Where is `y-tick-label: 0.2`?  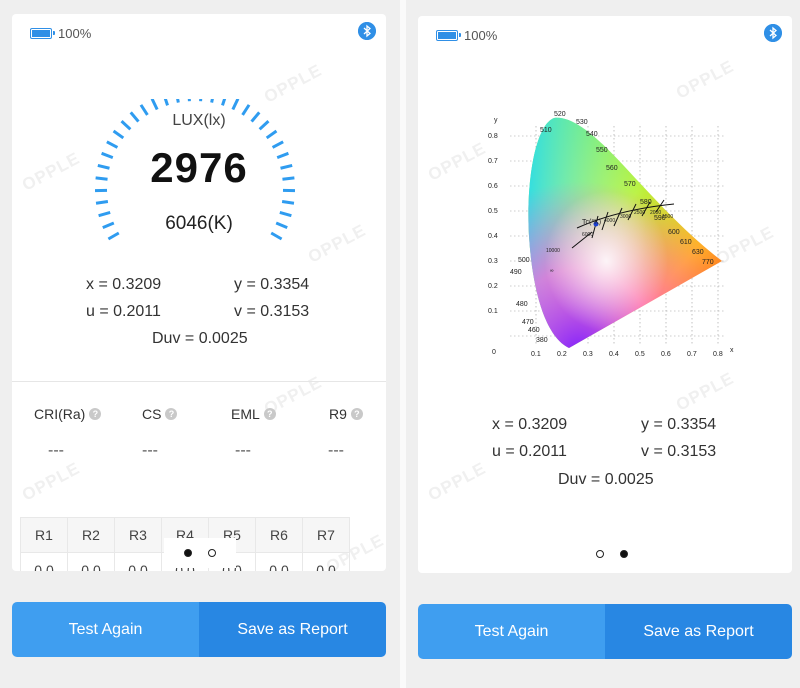
y-tick-label: 0.2 is located at coordinates (493, 286).